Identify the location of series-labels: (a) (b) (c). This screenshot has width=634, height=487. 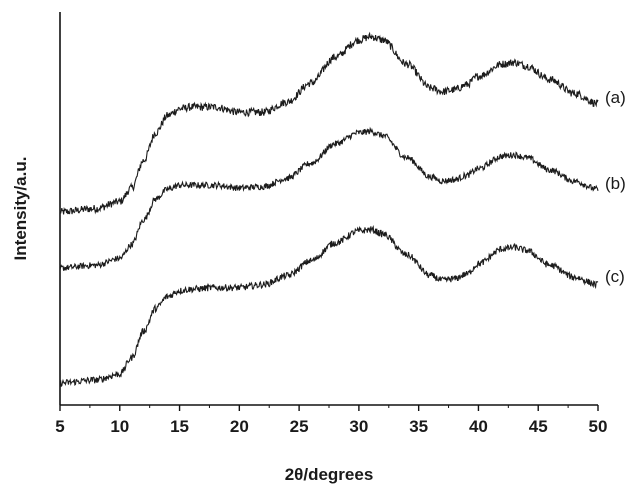
(615, 187).